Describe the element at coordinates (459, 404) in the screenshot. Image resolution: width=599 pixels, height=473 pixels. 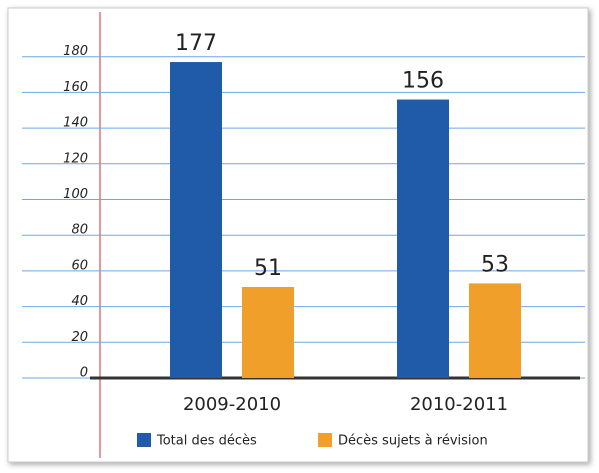
I see `x-tick-label: 2010-2011` at that location.